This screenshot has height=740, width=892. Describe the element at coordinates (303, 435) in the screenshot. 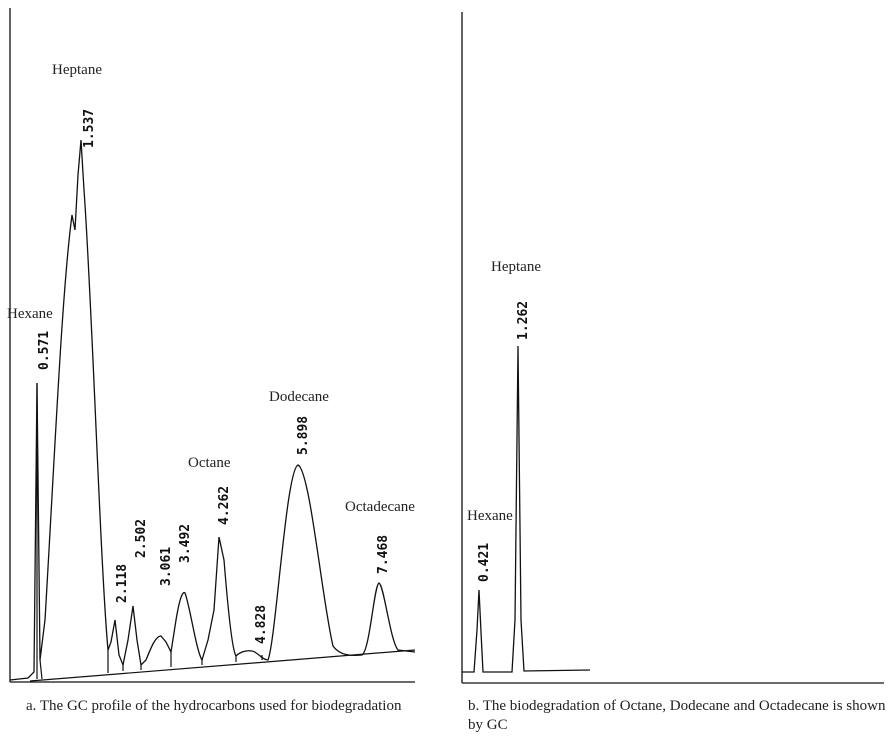

I see `rt-label-5-898: 5.898` at that location.